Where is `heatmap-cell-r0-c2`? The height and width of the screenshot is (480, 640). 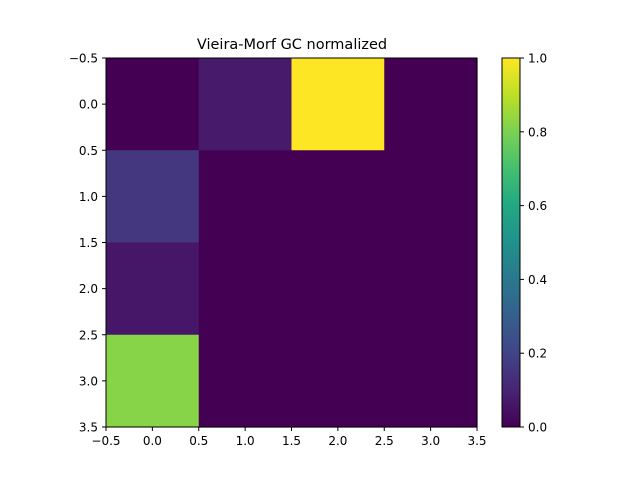 heatmap-cell-r0-c2 is located at coordinates (338, 104).